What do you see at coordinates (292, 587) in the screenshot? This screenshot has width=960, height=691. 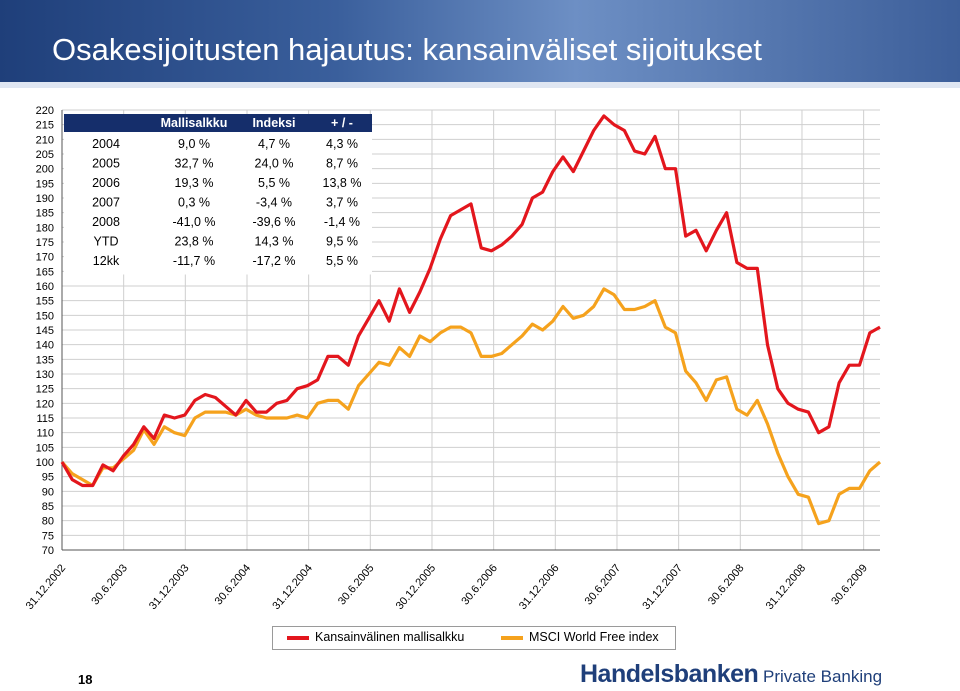 I see `x-tick-label: 31.12.2004` at bounding box center [292, 587].